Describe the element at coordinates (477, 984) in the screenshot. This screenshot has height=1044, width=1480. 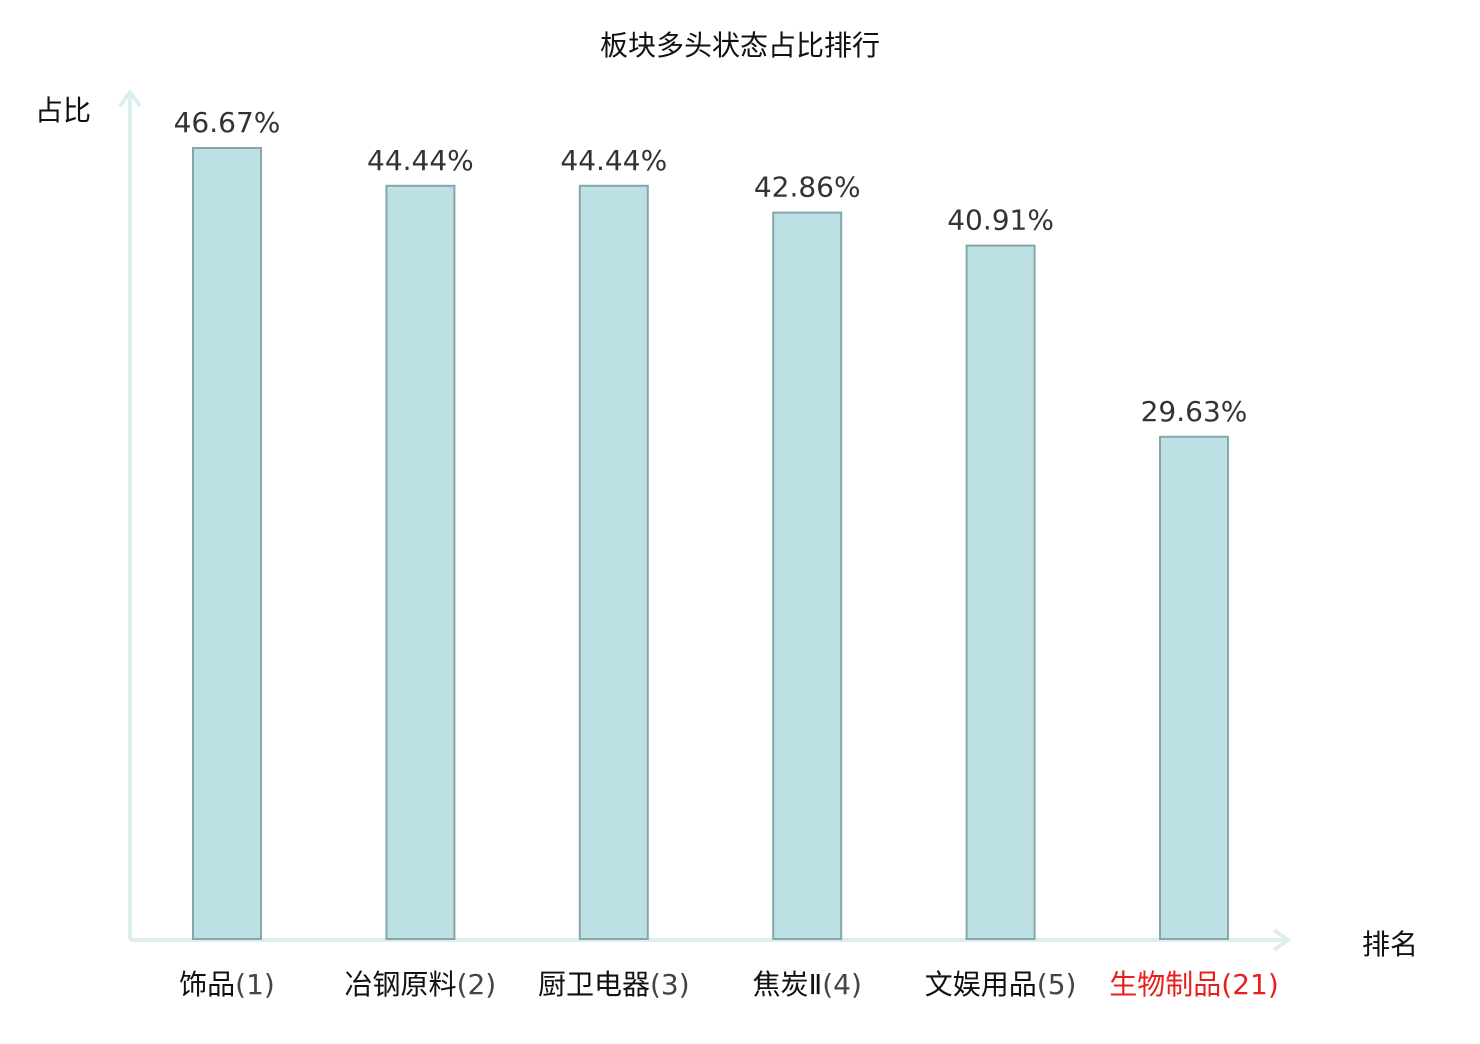
I see `category-rank: (2)` at that location.